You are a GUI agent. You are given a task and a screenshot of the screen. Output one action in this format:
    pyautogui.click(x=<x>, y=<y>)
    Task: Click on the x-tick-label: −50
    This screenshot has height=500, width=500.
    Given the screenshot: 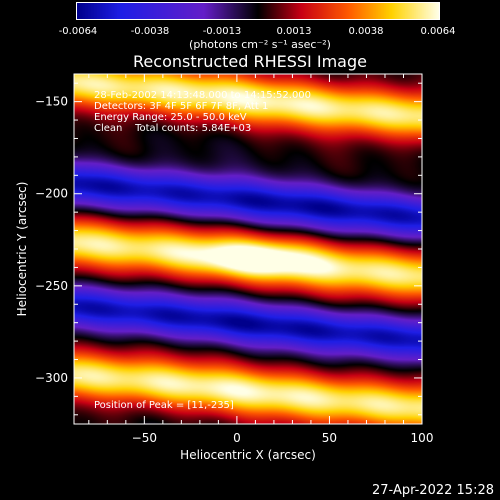 What is the action you would take?
    pyautogui.click(x=144, y=438)
    